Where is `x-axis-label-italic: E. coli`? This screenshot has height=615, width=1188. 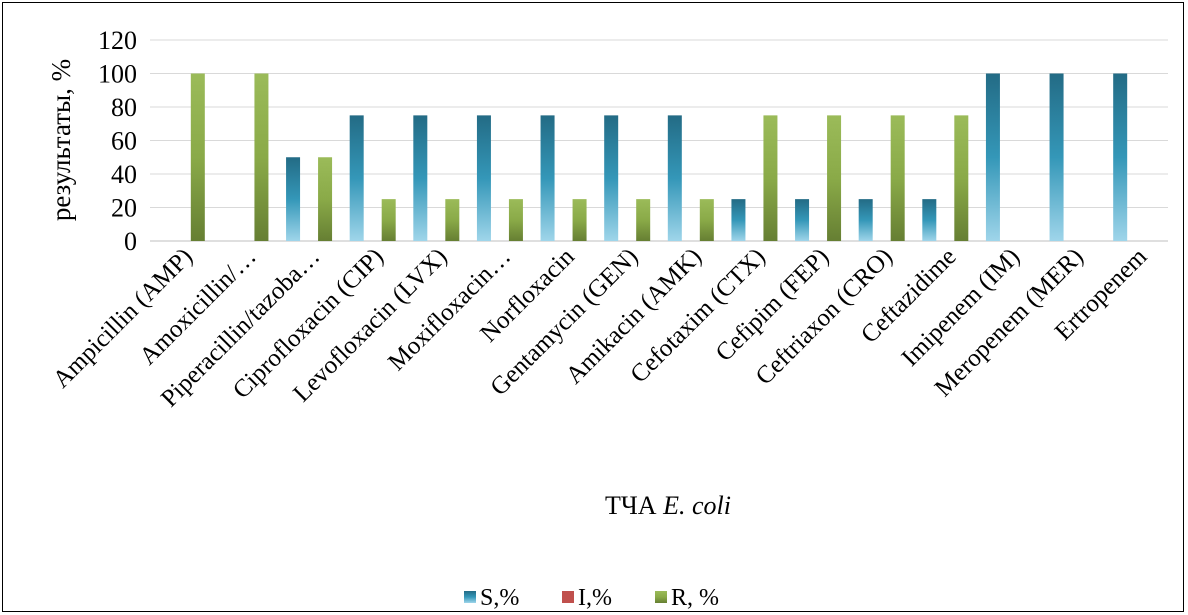 x-axis-label-italic: E. coli is located at coordinates (696, 505).